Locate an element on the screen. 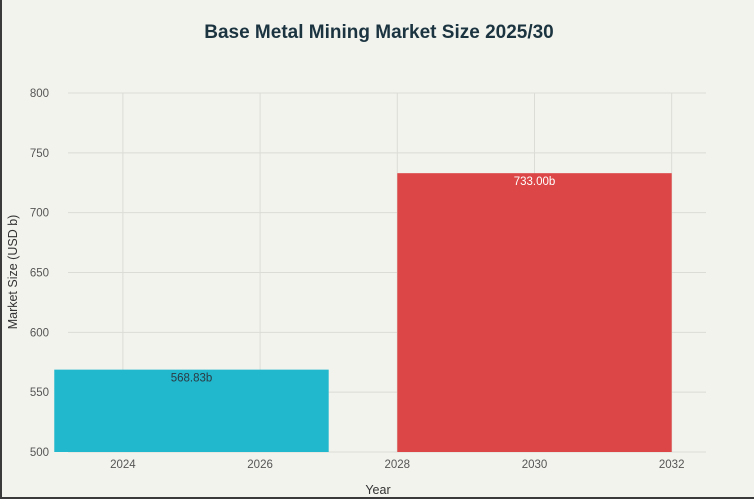 The image size is (754, 499). x-tick-label: 2024 is located at coordinates (123, 465).